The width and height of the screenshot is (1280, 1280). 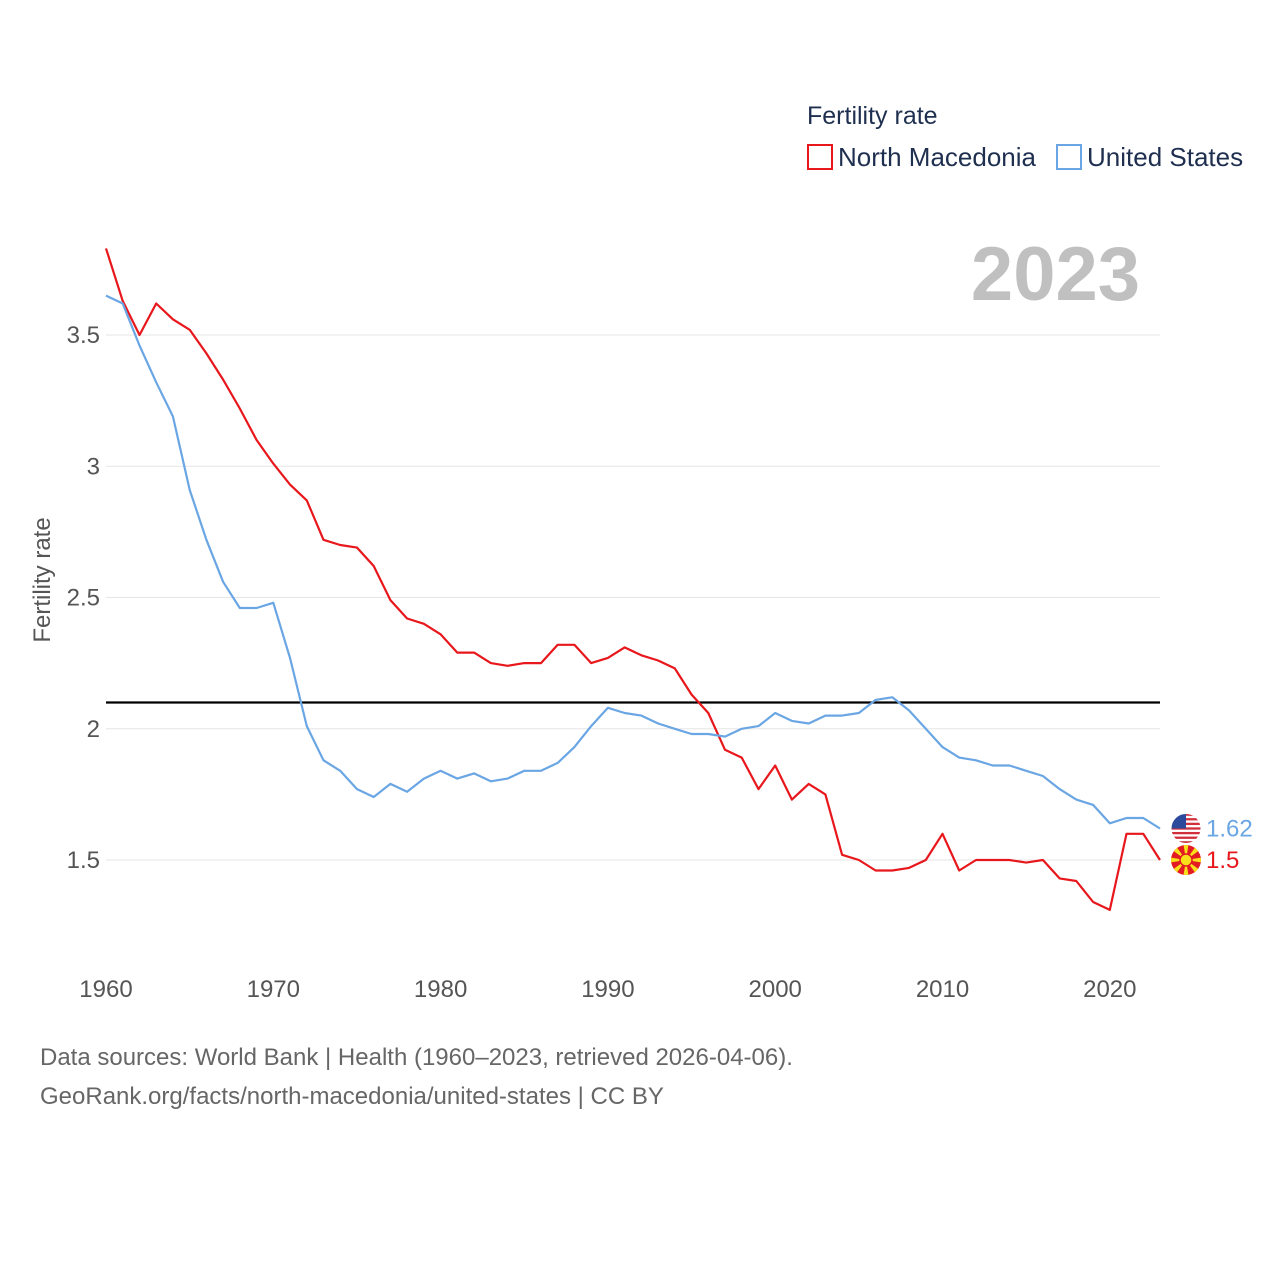 I want to click on x-tick-label: 1960, so click(x=105, y=989).